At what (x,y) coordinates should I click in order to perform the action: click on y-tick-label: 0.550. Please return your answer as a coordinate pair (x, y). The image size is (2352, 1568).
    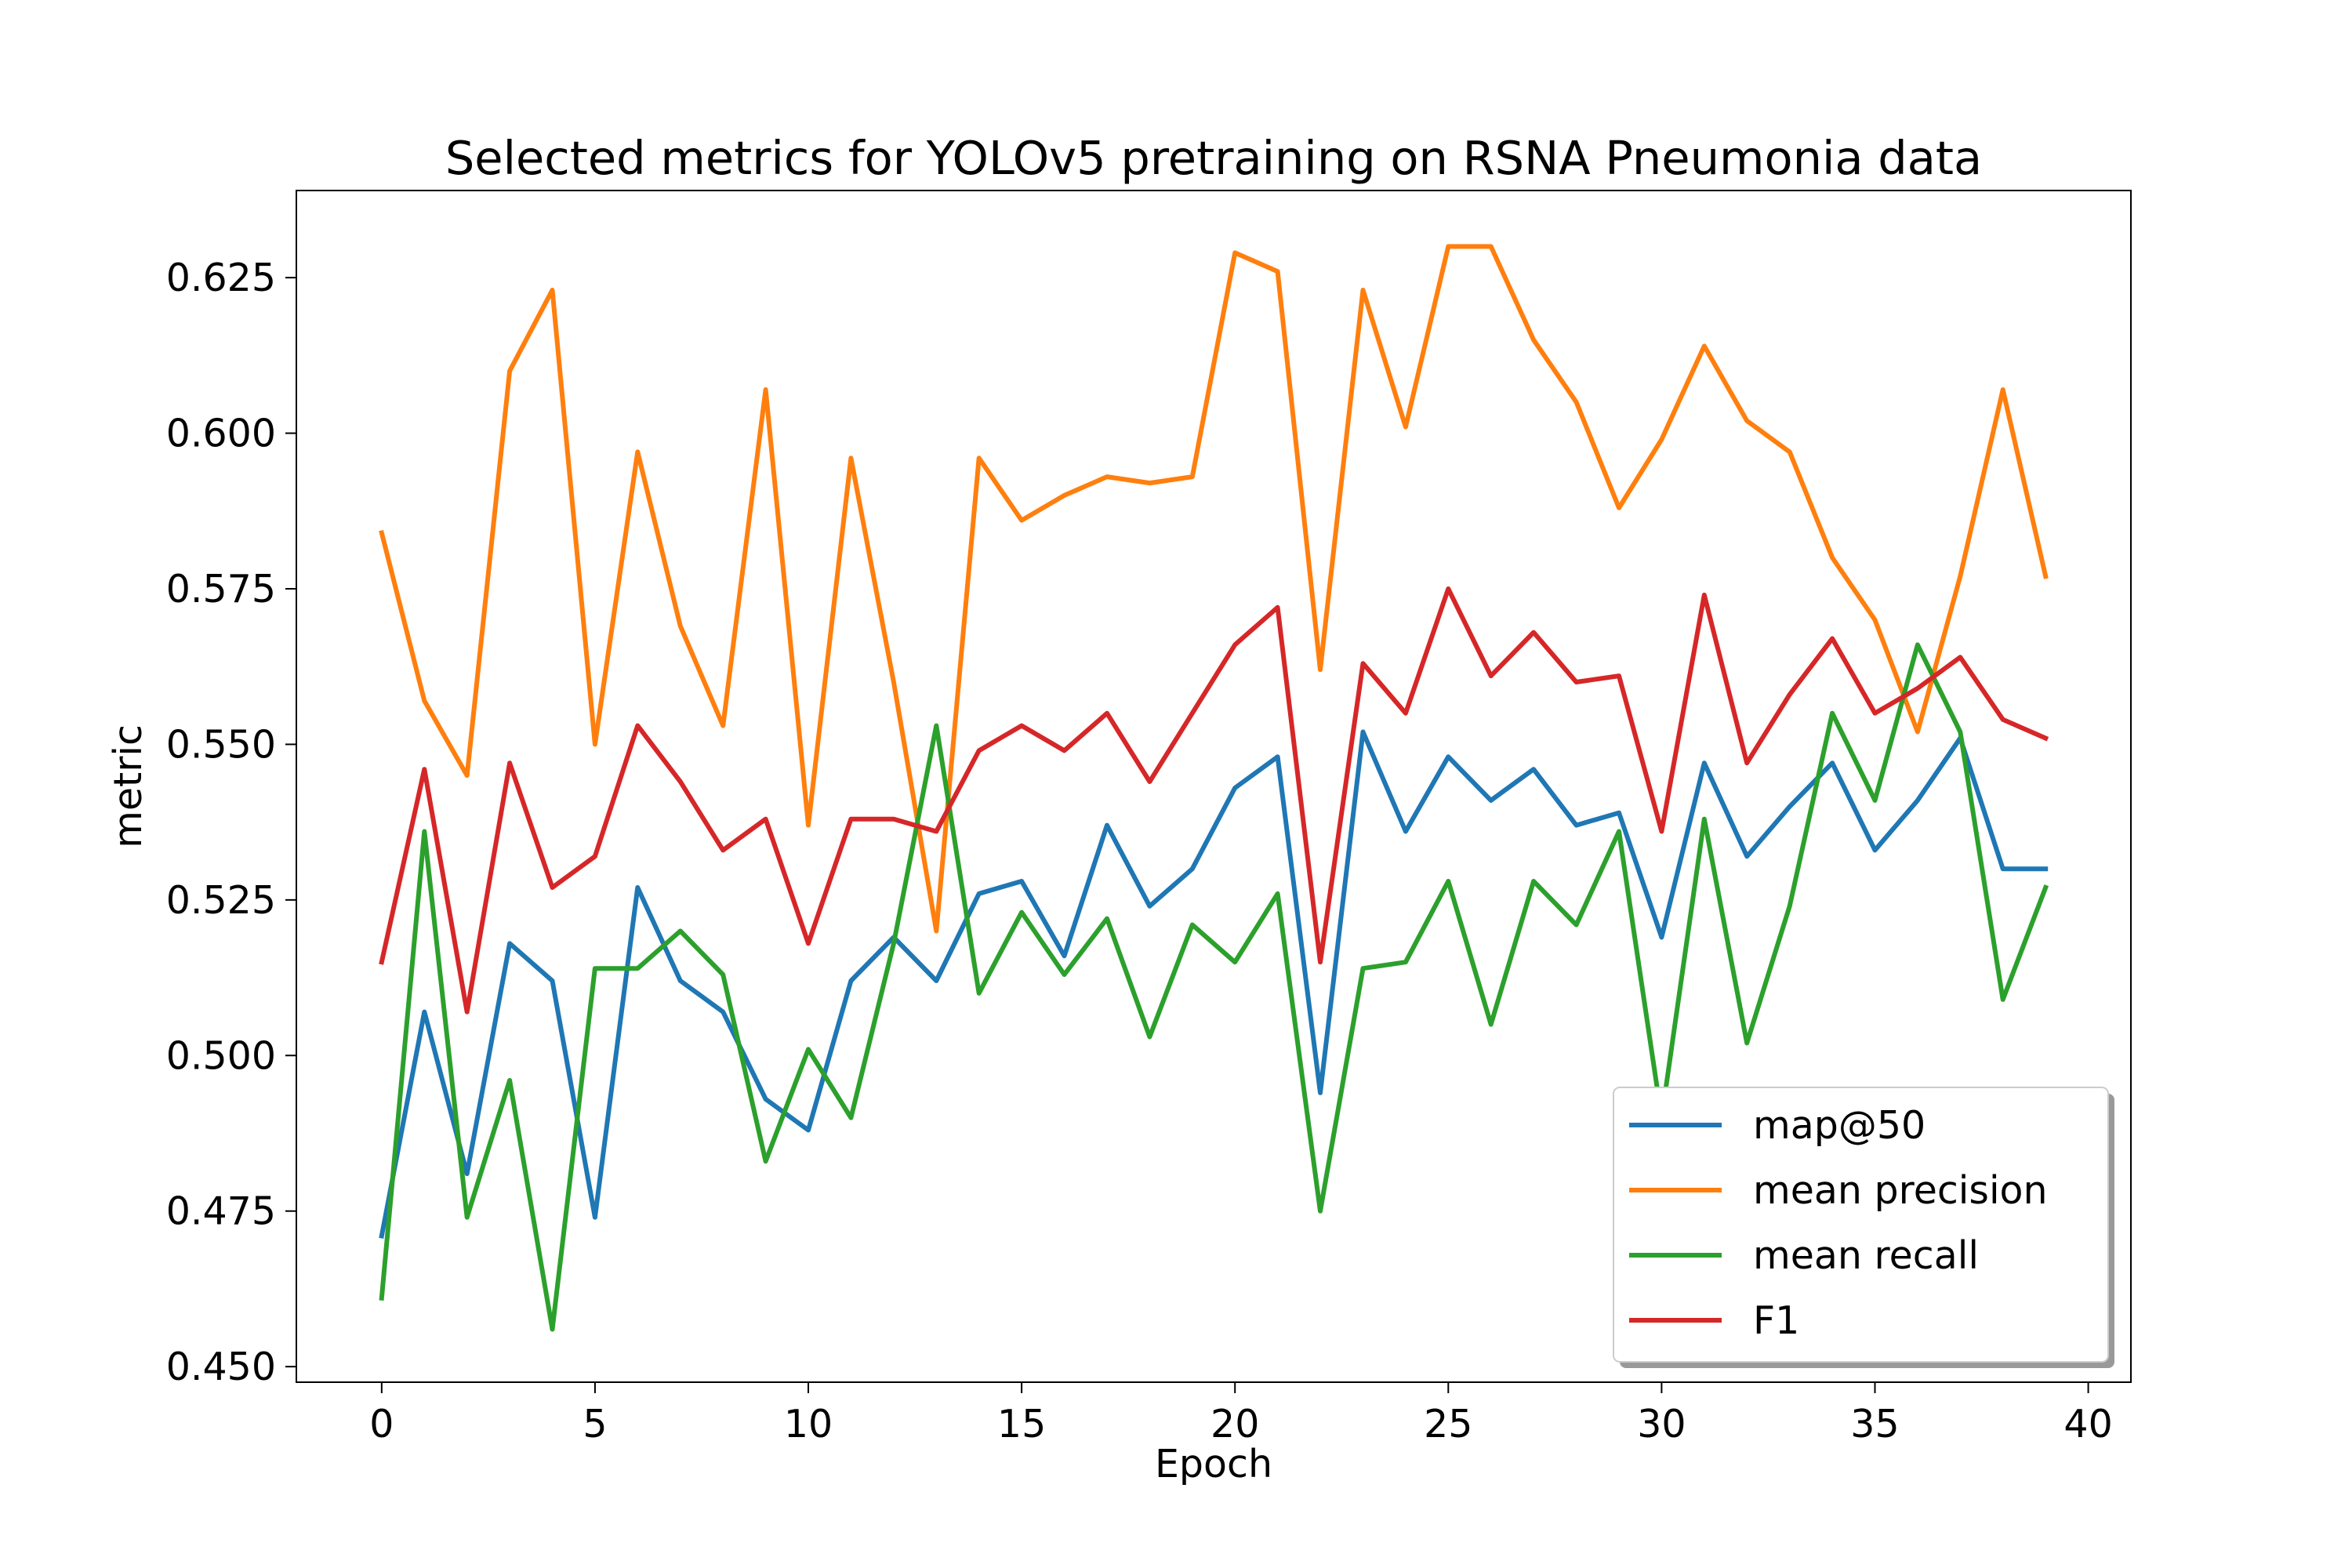
    Looking at the image, I should click on (221, 744).